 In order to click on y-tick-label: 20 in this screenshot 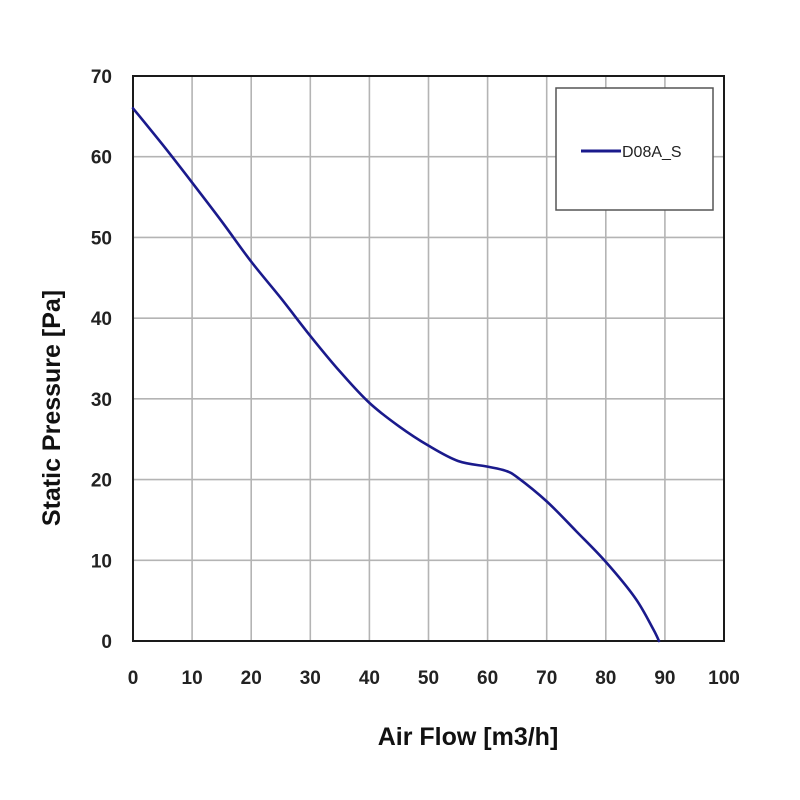, I will do `click(101, 481)`.